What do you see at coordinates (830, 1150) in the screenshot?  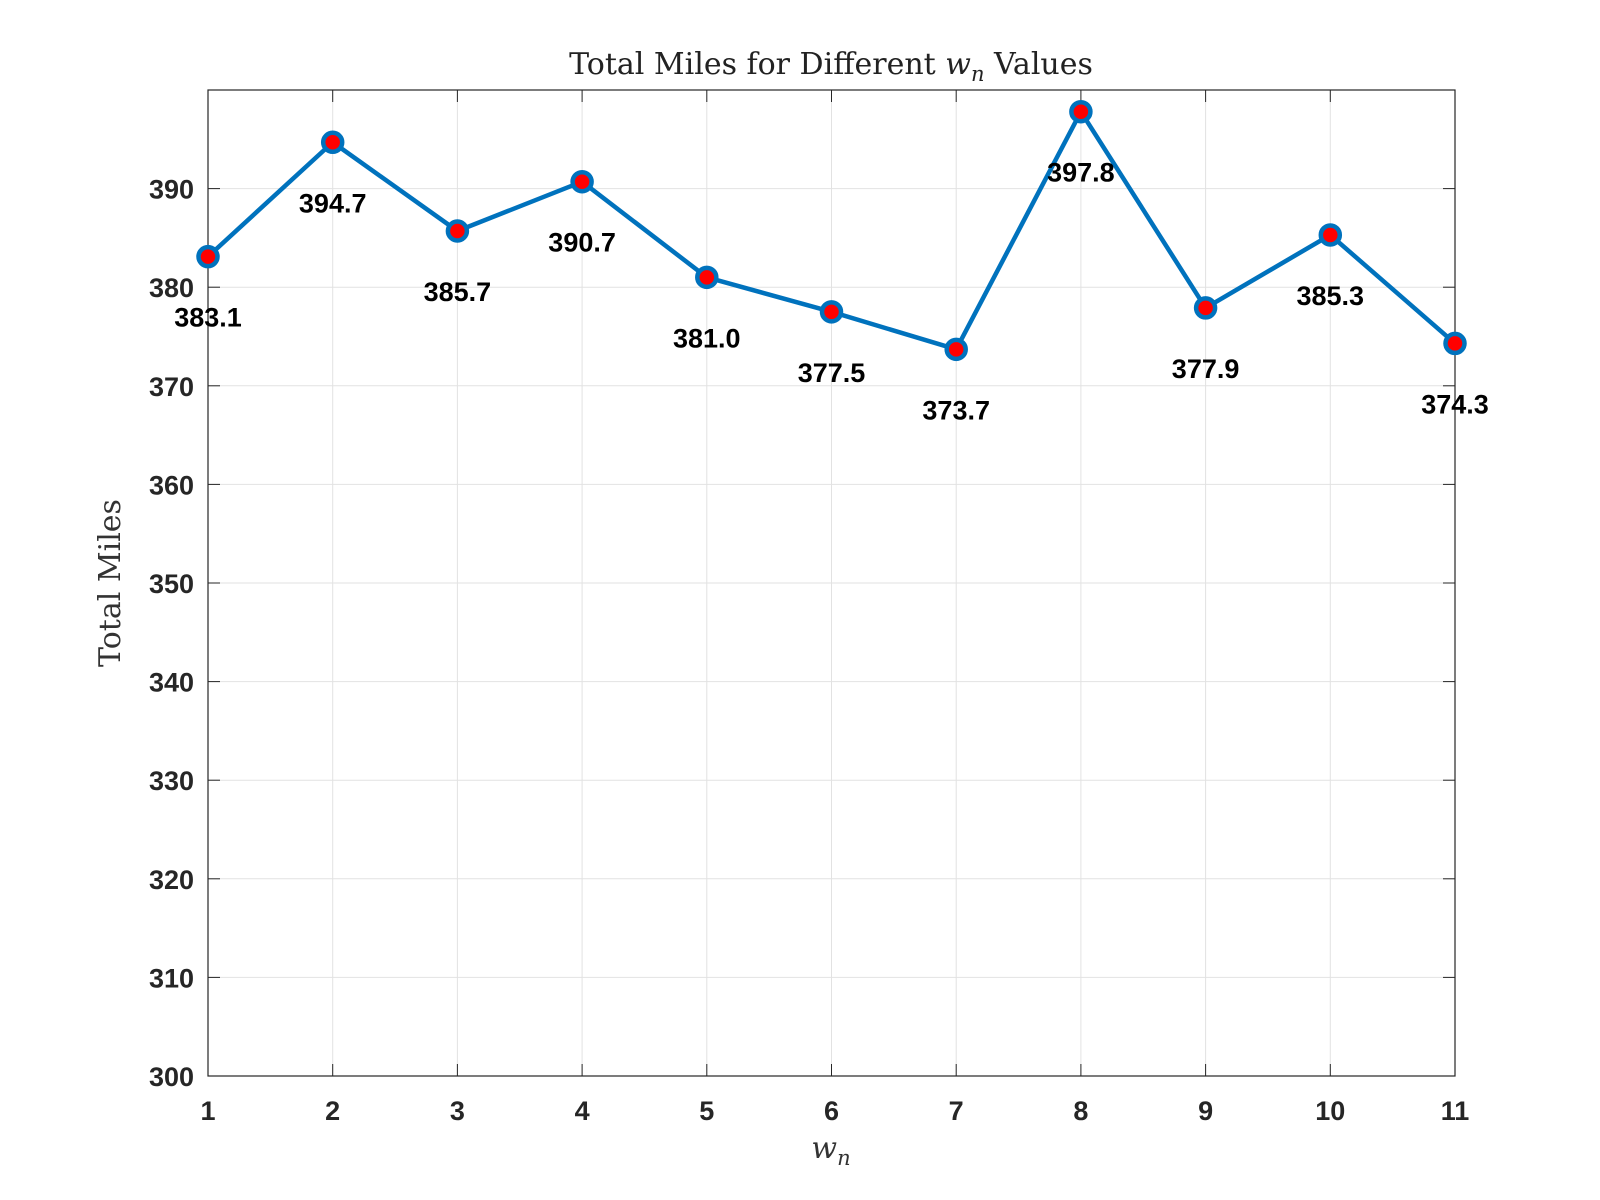 I see `x-axis-label: wn` at bounding box center [830, 1150].